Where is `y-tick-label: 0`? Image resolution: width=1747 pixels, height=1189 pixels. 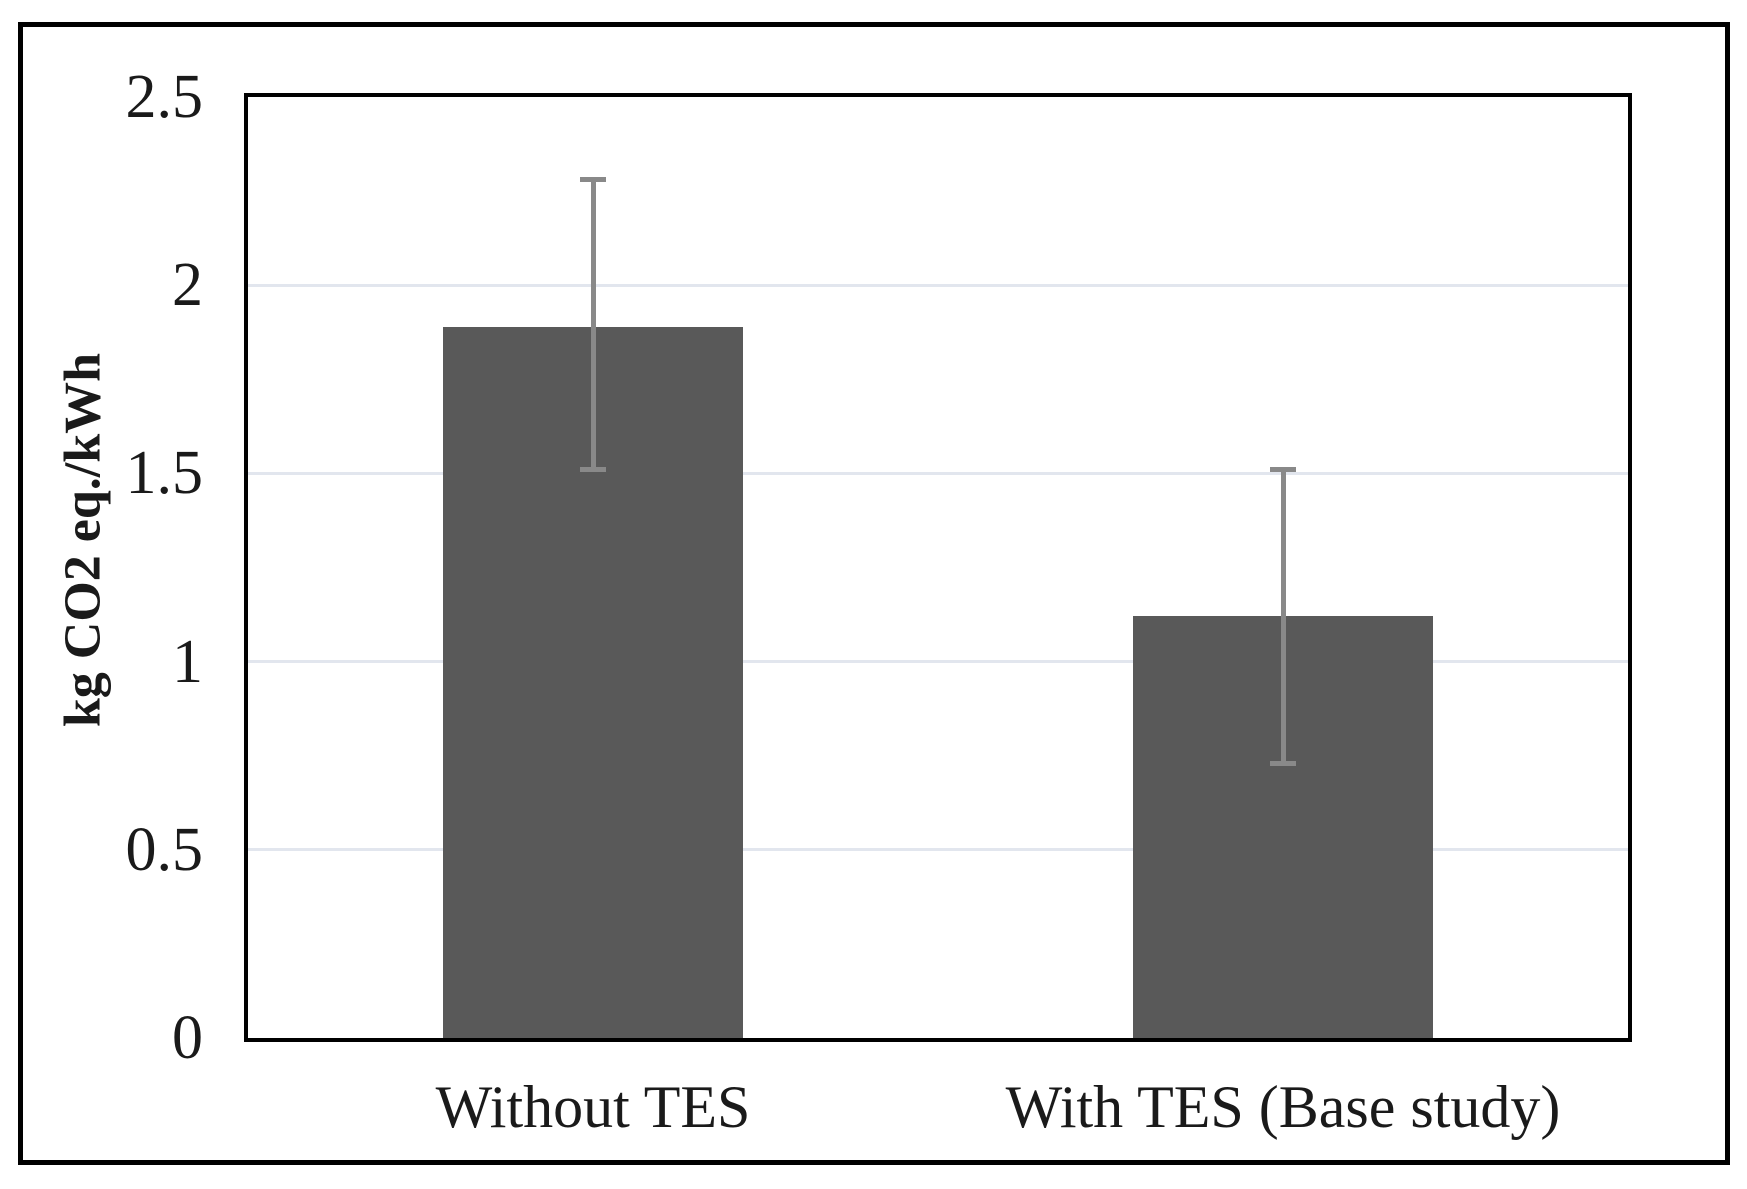 y-tick-label: 0 is located at coordinates (187, 1038).